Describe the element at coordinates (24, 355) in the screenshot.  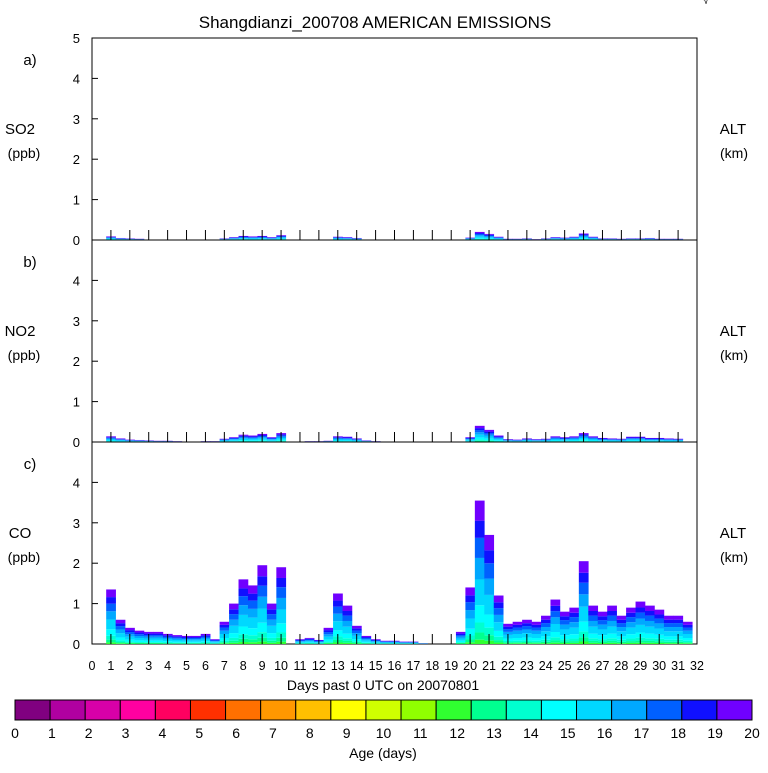
I see `species-units: (ppb)` at that location.